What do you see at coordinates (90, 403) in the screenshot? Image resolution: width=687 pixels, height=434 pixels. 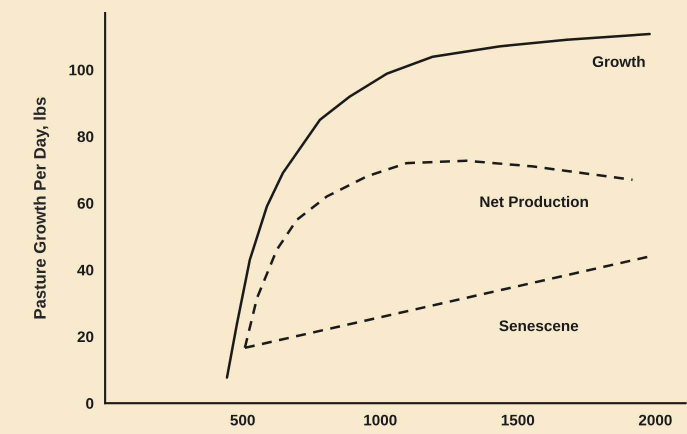 I see `y-tick-label: 0` at bounding box center [90, 403].